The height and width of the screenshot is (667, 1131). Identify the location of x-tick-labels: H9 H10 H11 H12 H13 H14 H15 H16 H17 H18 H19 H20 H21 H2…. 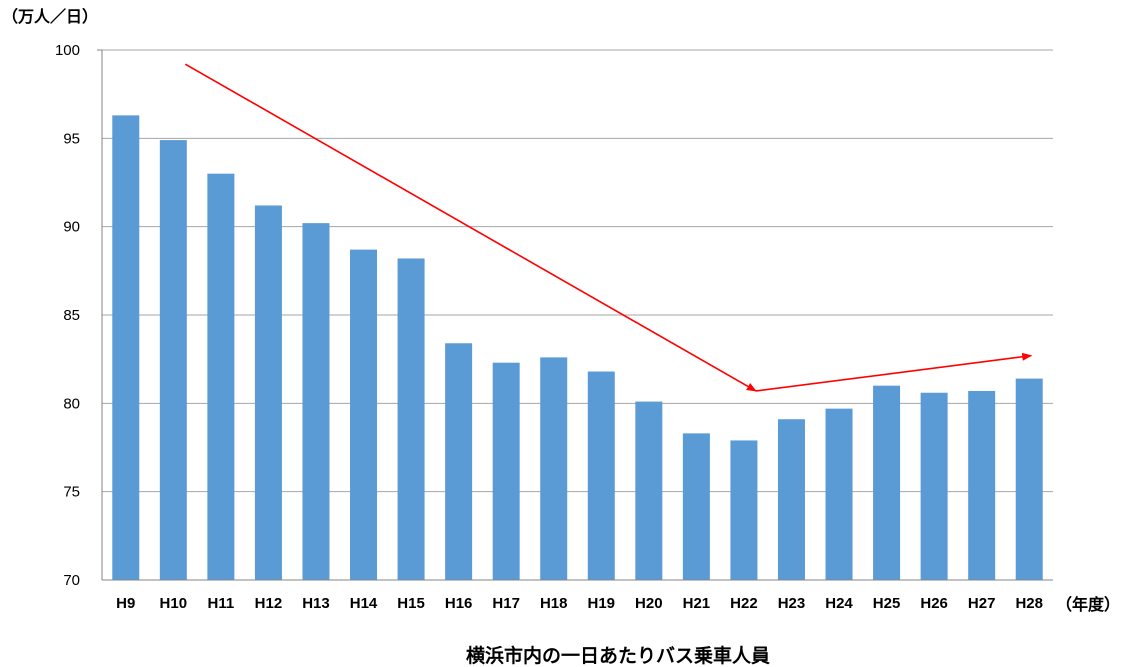
(579, 603).